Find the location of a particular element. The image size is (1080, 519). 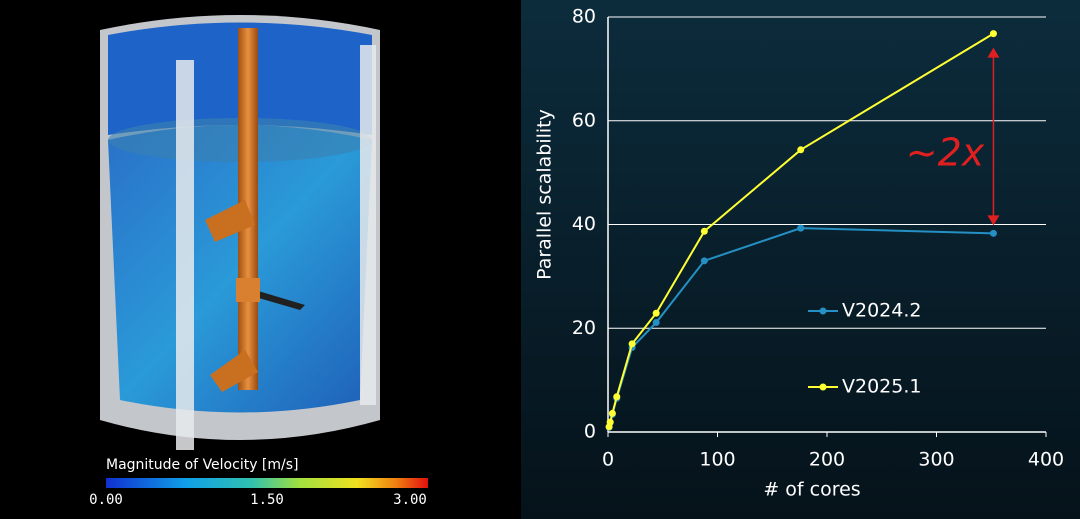

y-axis-label: Parallel scalability is located at coordinates (545, 194).